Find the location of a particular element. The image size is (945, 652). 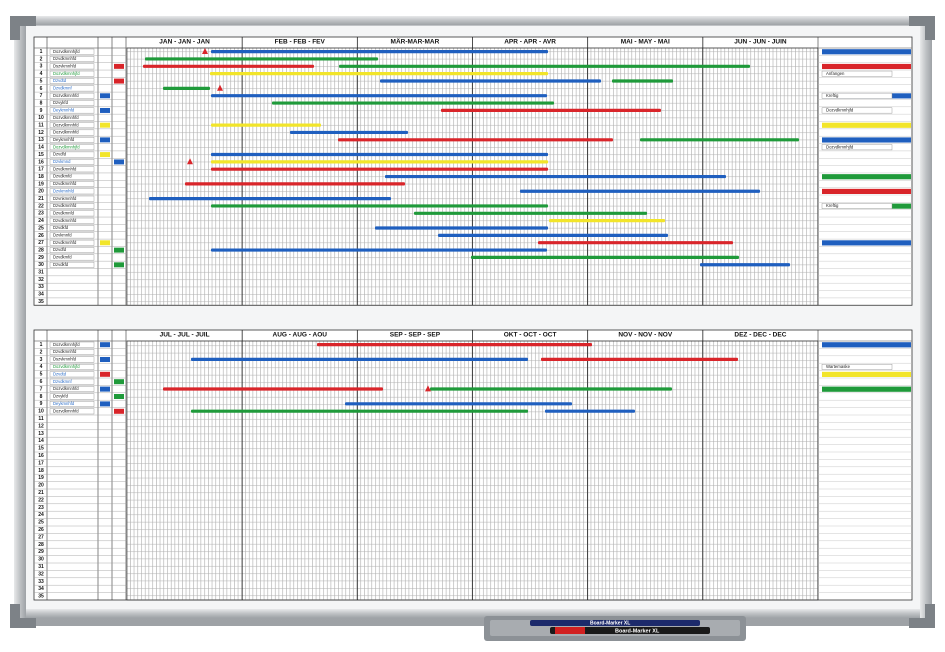

row-number: 7 is located at coordinates (41, 389).